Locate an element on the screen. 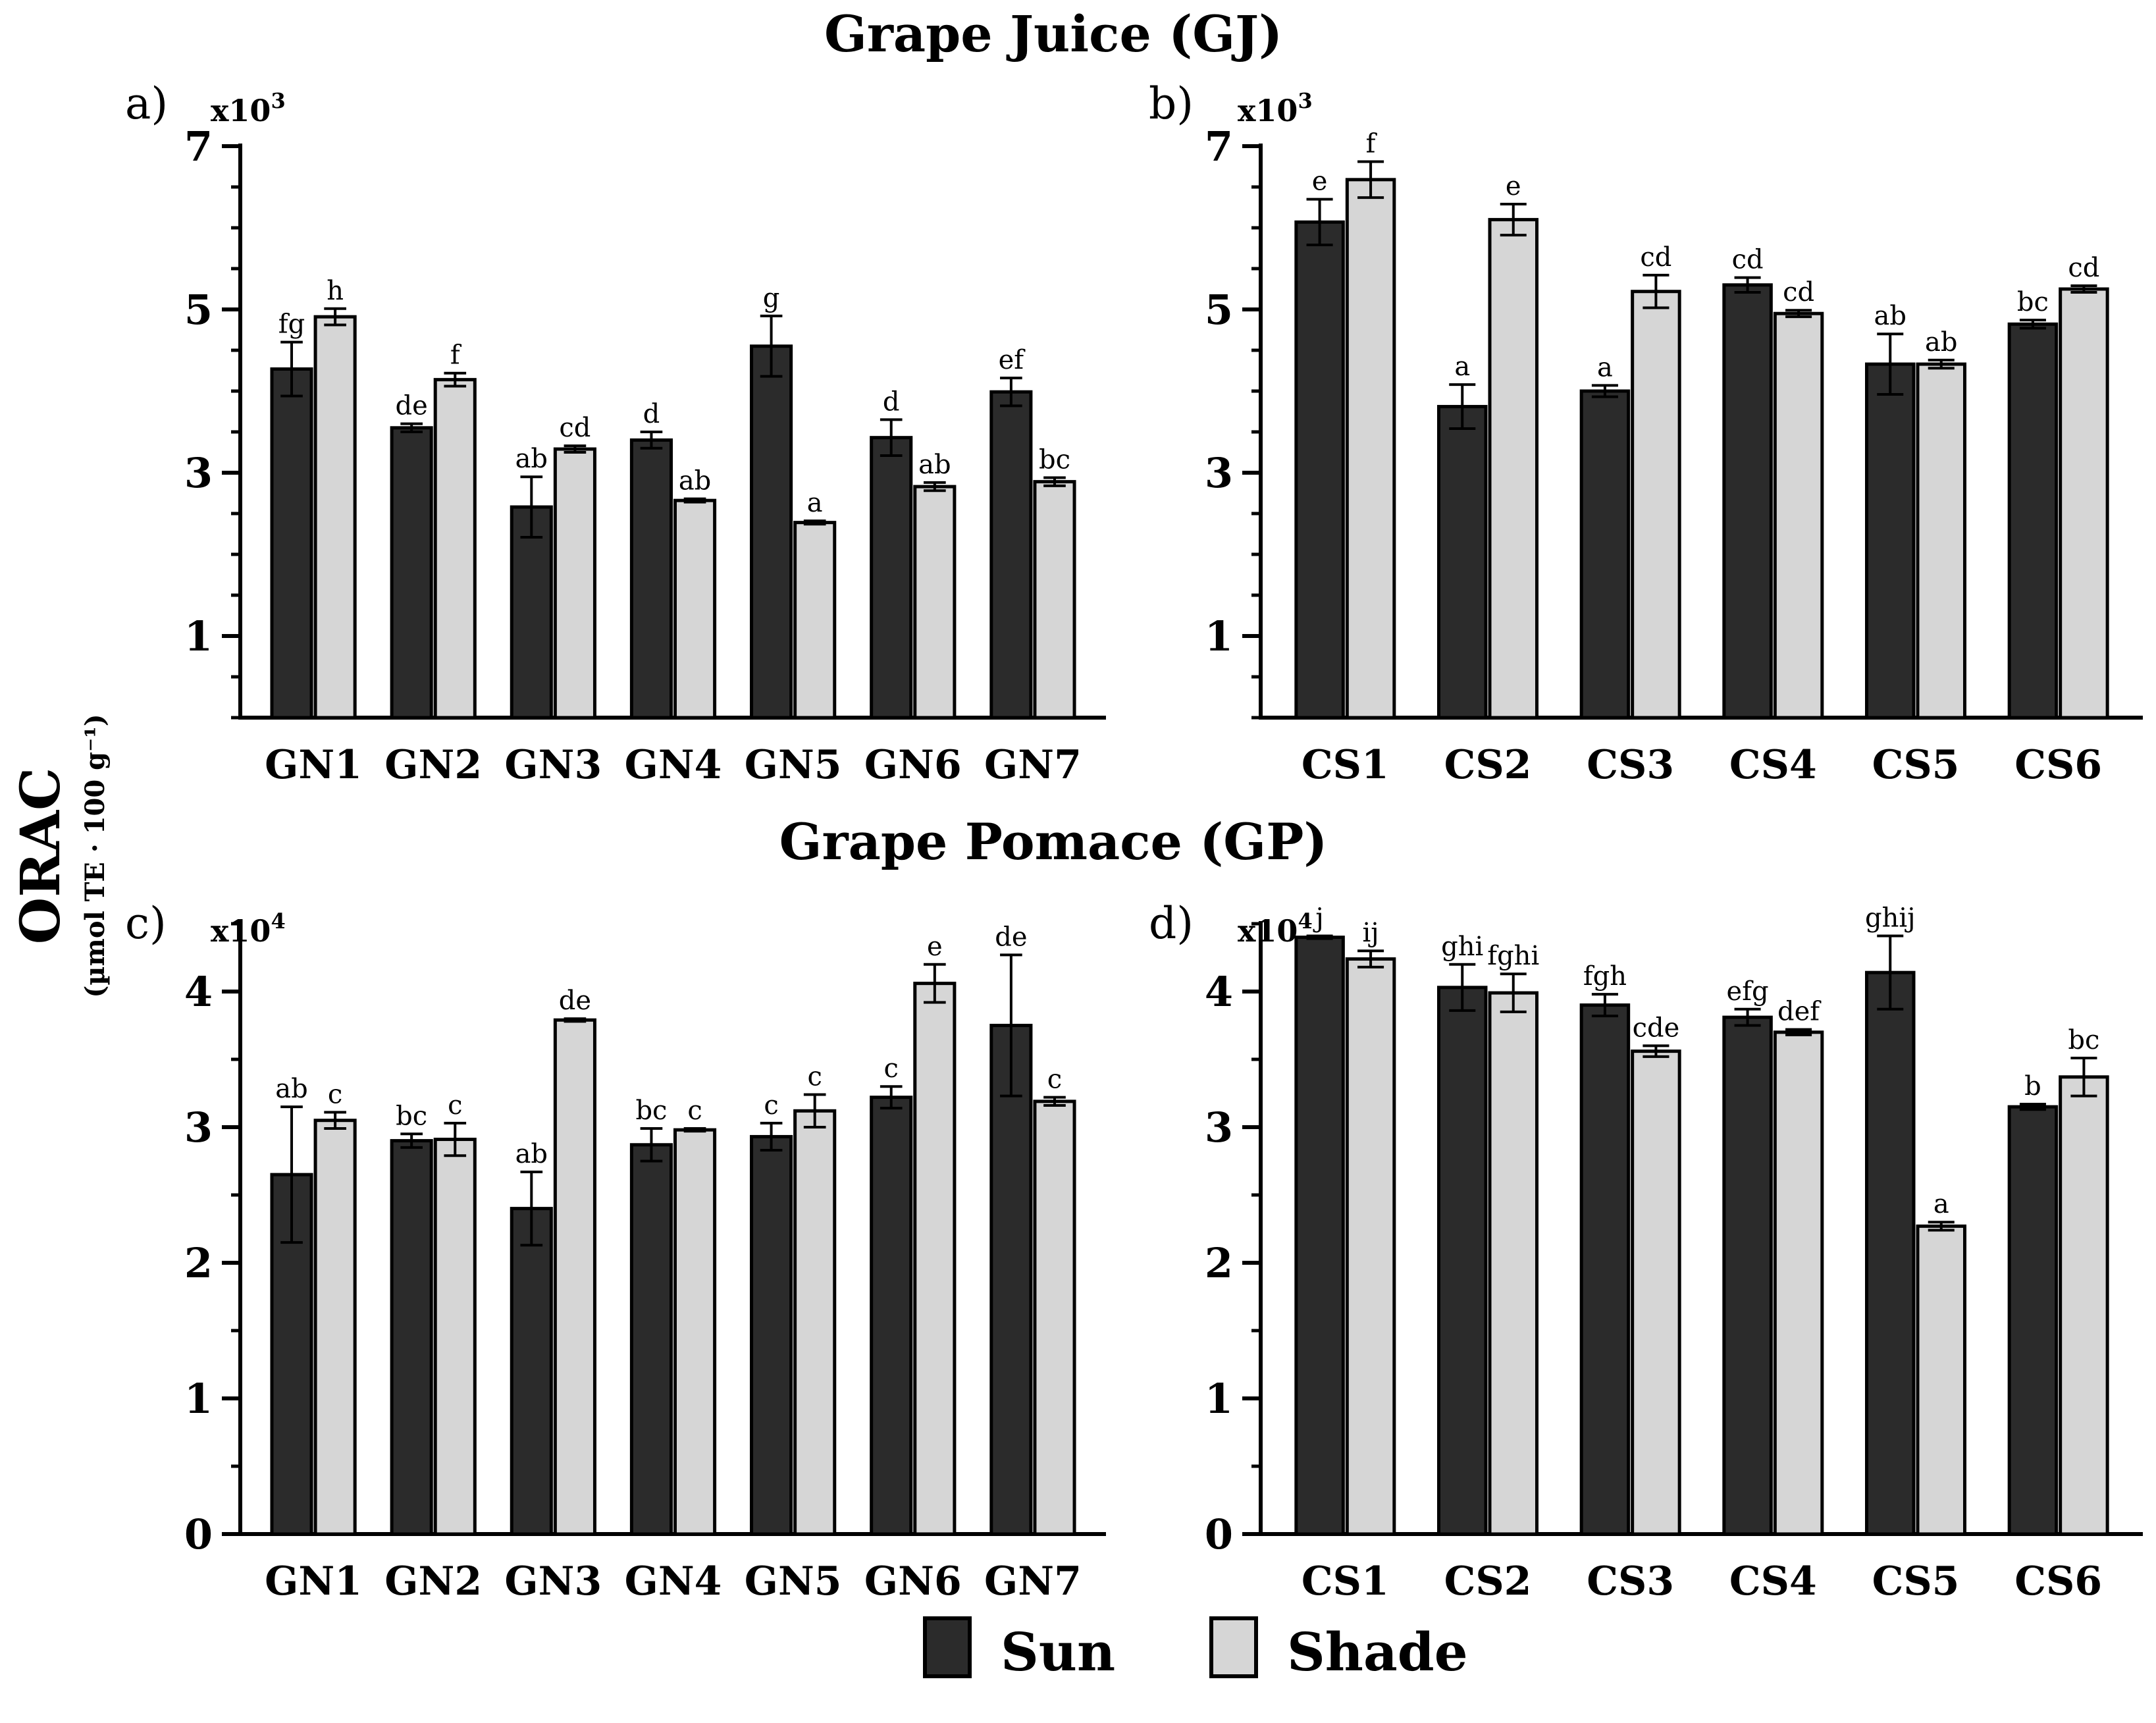 The image size is (2156, 1723). y-axis-title-main: ORAC is located at coordinates (40, 856).